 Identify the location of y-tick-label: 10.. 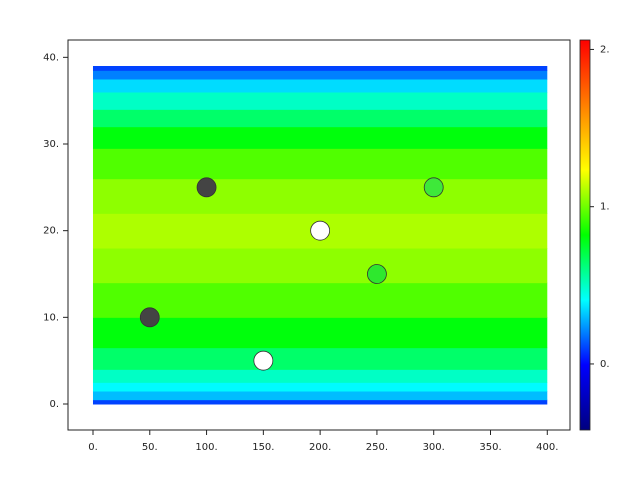
(51, 317).